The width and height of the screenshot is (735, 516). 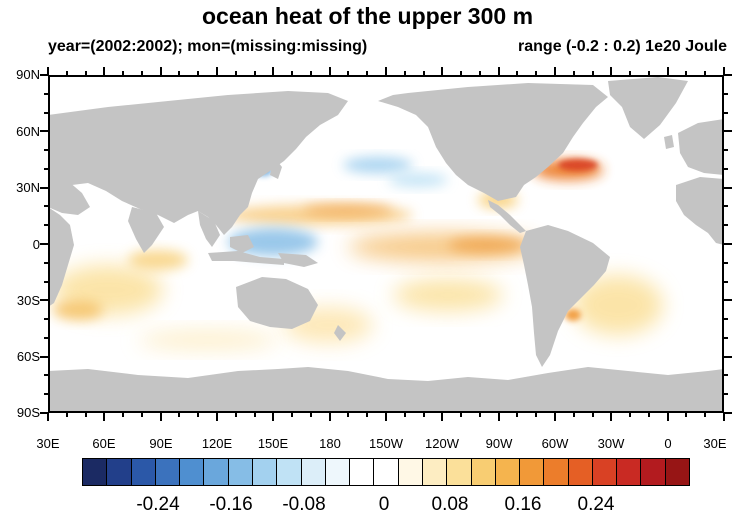 What do you see at coordinates (273, 443) in the screenshot?
I see `x-tick-label: 150E` at bounding box center [273, 443].